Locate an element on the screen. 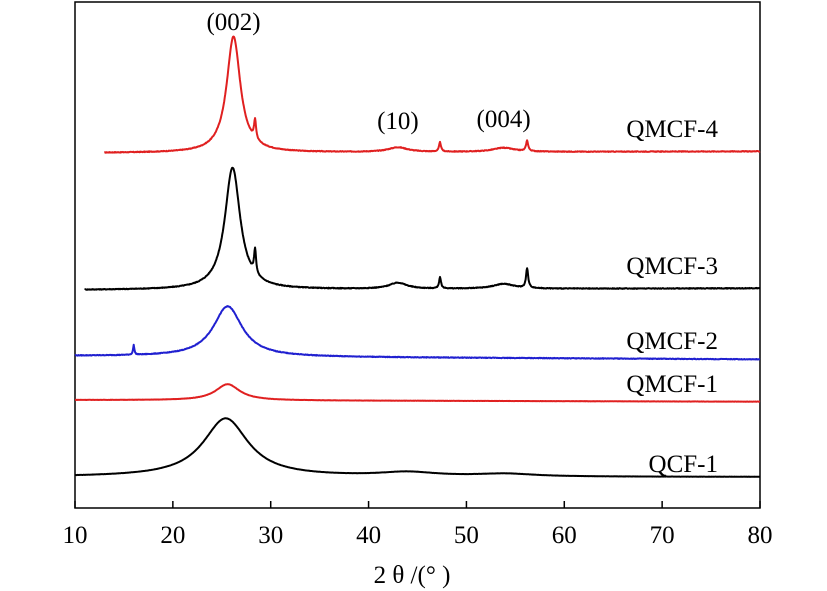 This screenshot has width=827, height=591. series-label-qmcf-3: QMCF-3 is located at coordinates (672, 266).